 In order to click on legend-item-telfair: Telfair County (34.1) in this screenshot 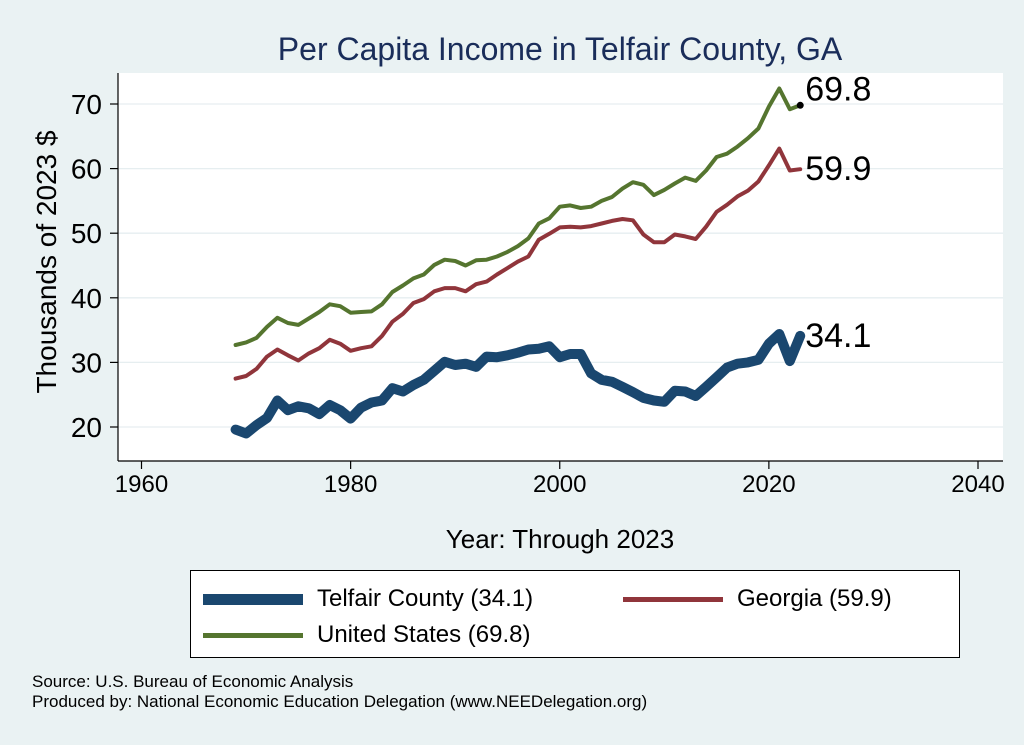, I will do `click(368, 599)`.